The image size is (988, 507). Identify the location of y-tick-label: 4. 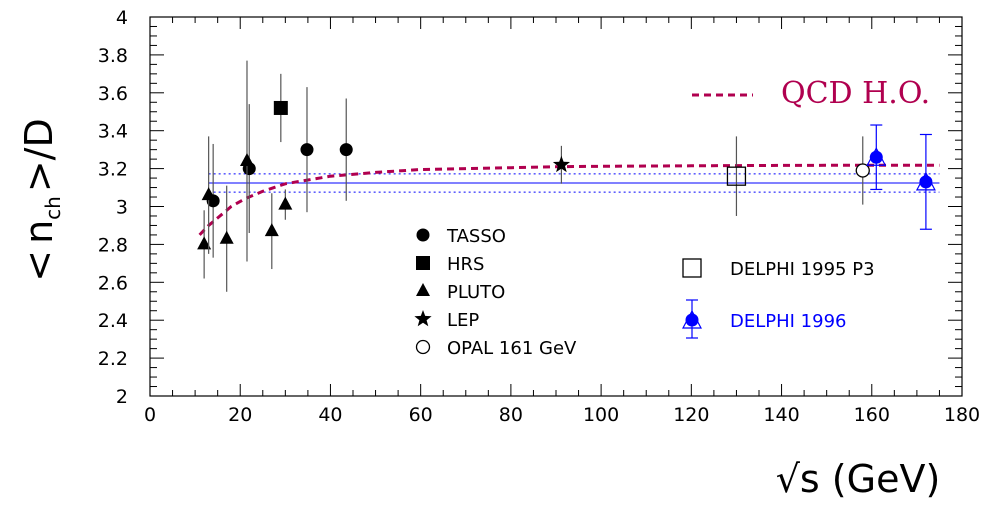
(122, 18).